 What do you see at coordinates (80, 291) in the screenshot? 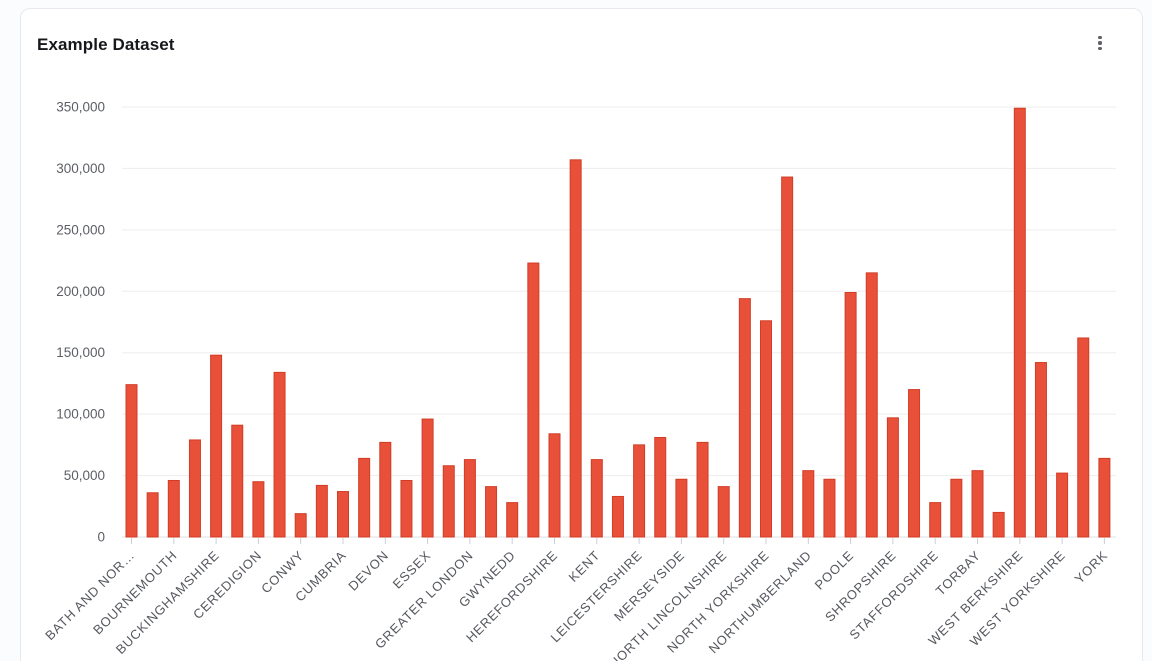
I see `y-axis-tick-label: 200,000` at bounding box center [80, 291].